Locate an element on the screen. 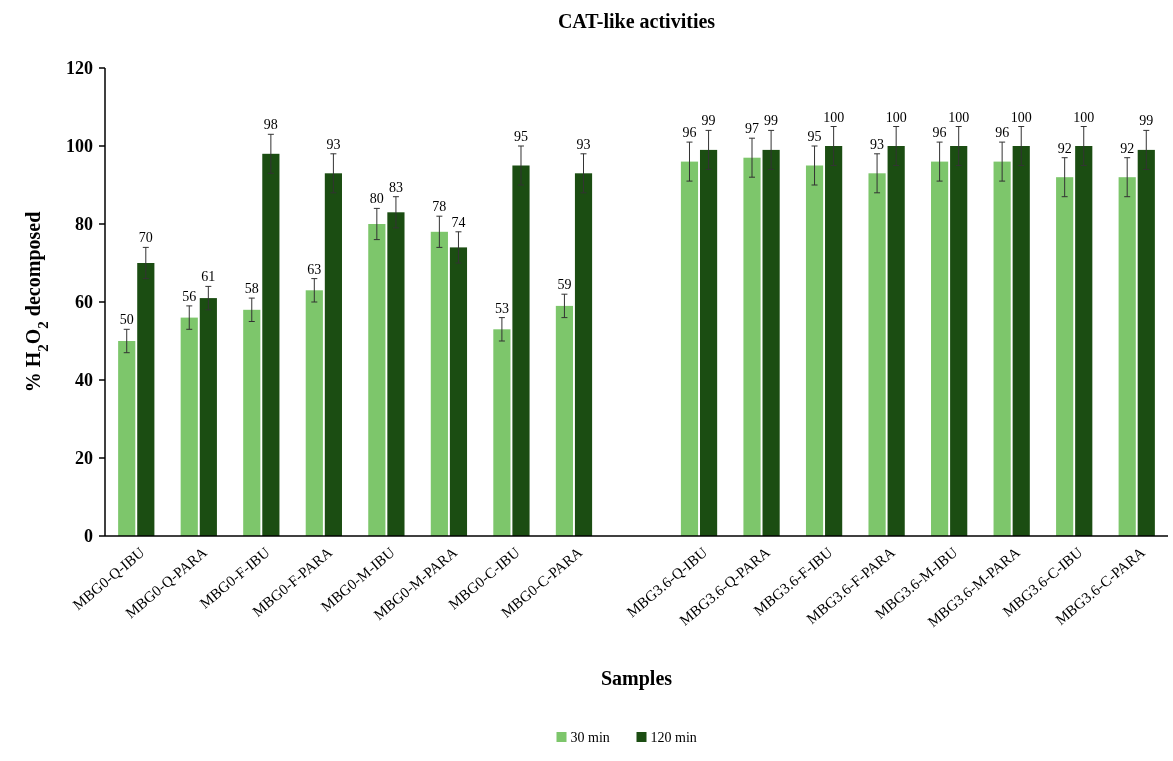  data-label: 50 is located at coordinates (126, 320).